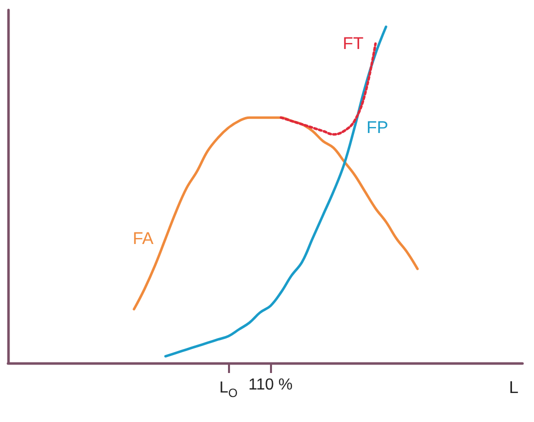 The height and width of the screenshot is (422, 534). Describe the element at coordinates (353, 44) in the screenshot. I see `series-label: FT` at that location.